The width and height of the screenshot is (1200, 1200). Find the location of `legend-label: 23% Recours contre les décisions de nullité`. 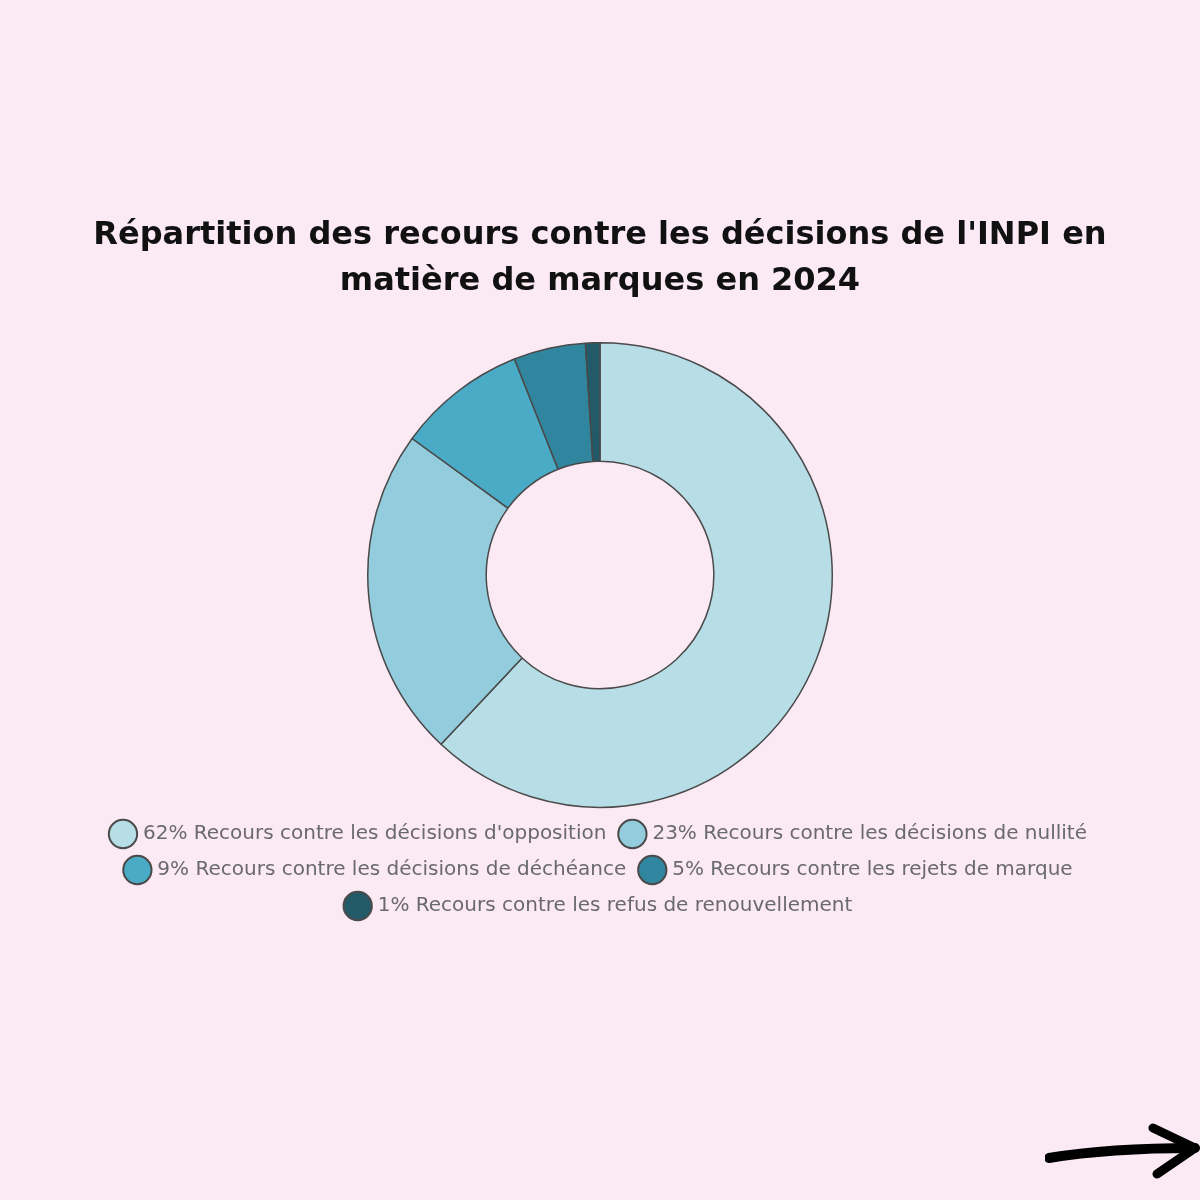

legend-label: 23% Recours contre les décisions de nullité is located at coordinates (870, 832).